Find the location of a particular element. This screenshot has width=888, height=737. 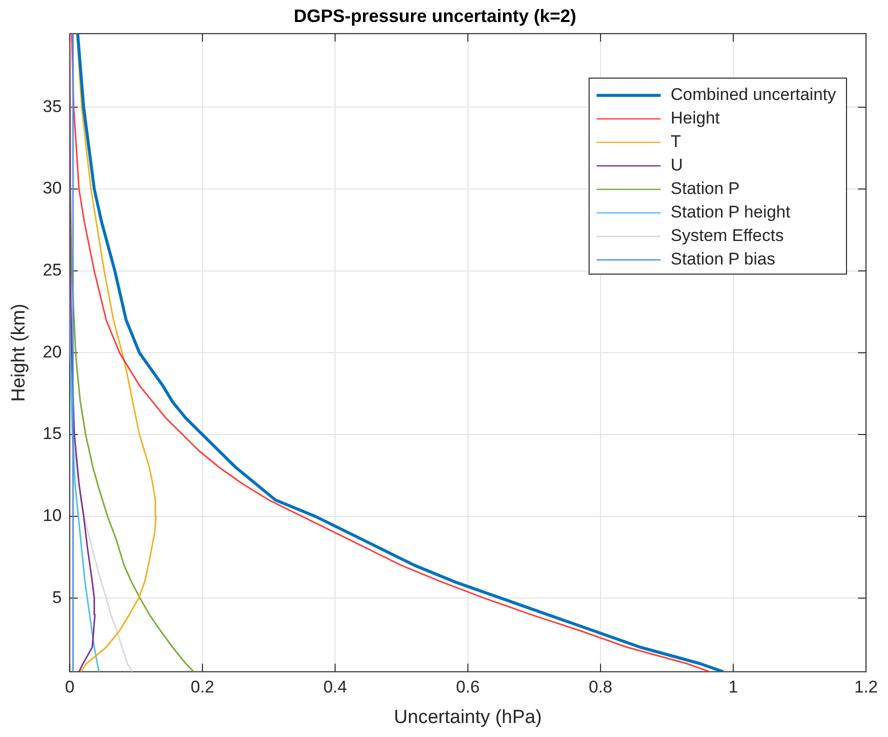

legend-label: System Effects is located at coordinates (727, 236).